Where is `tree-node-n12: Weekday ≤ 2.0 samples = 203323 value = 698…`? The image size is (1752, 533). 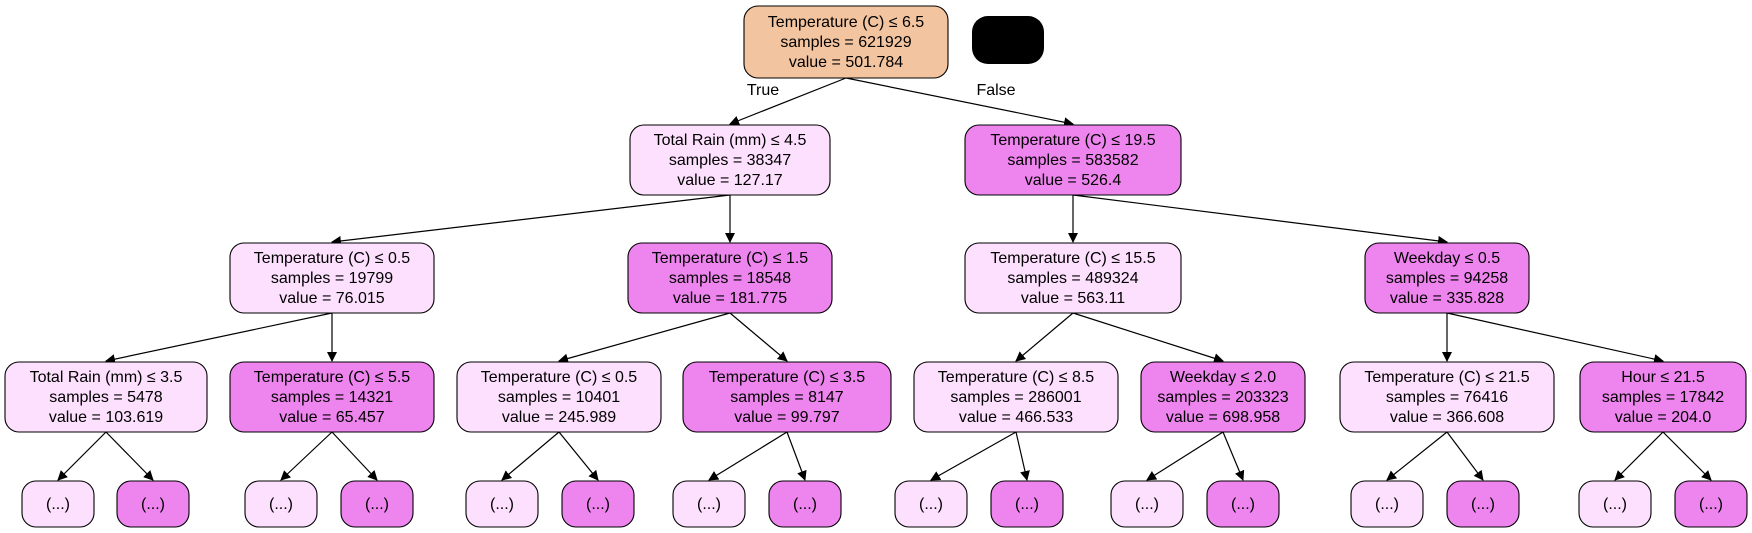
tree-node-n12: Weekday ≤ 2.0 samples = 203323 value = 698… is located at coordinates (1223, 397).